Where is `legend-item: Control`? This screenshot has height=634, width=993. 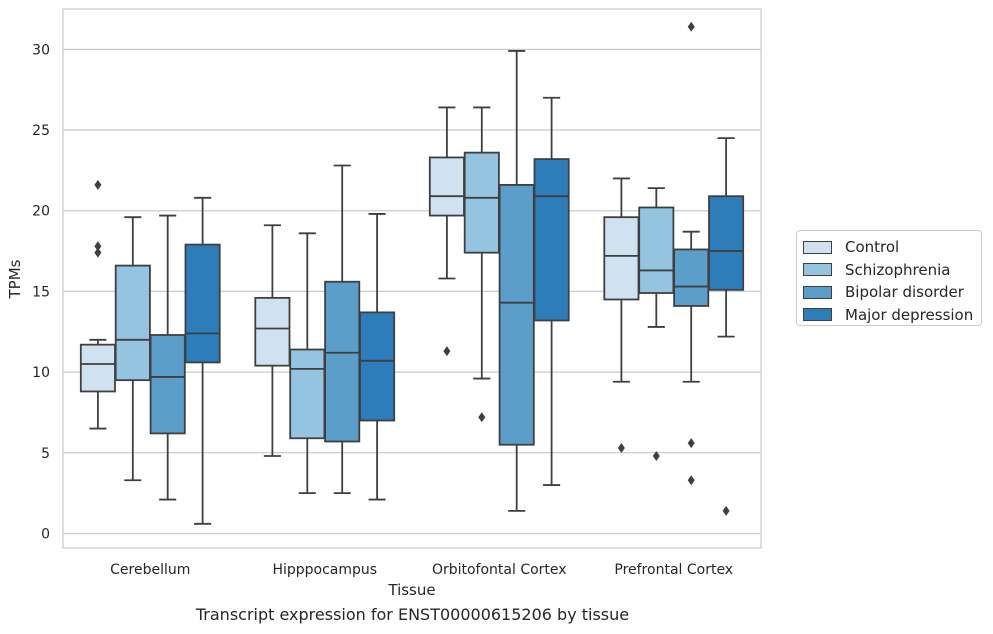
legend-item: Control is located at coordinates (892, 247).